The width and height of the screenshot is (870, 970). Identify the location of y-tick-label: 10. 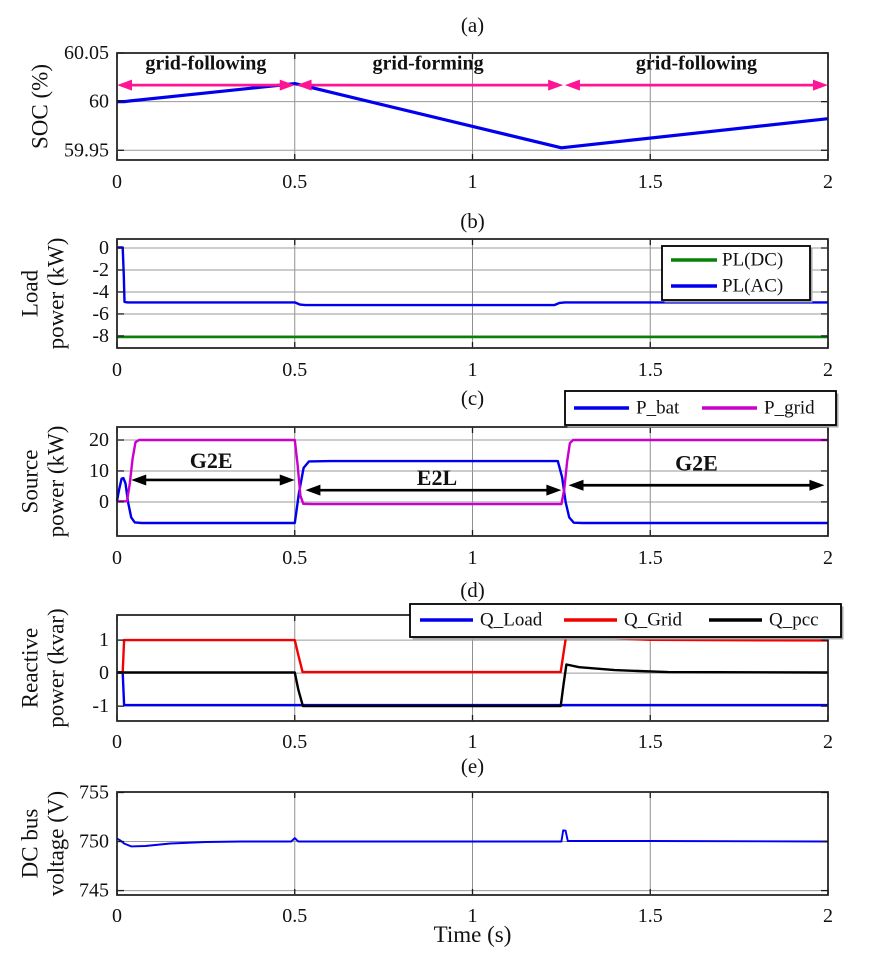
(99, 471).